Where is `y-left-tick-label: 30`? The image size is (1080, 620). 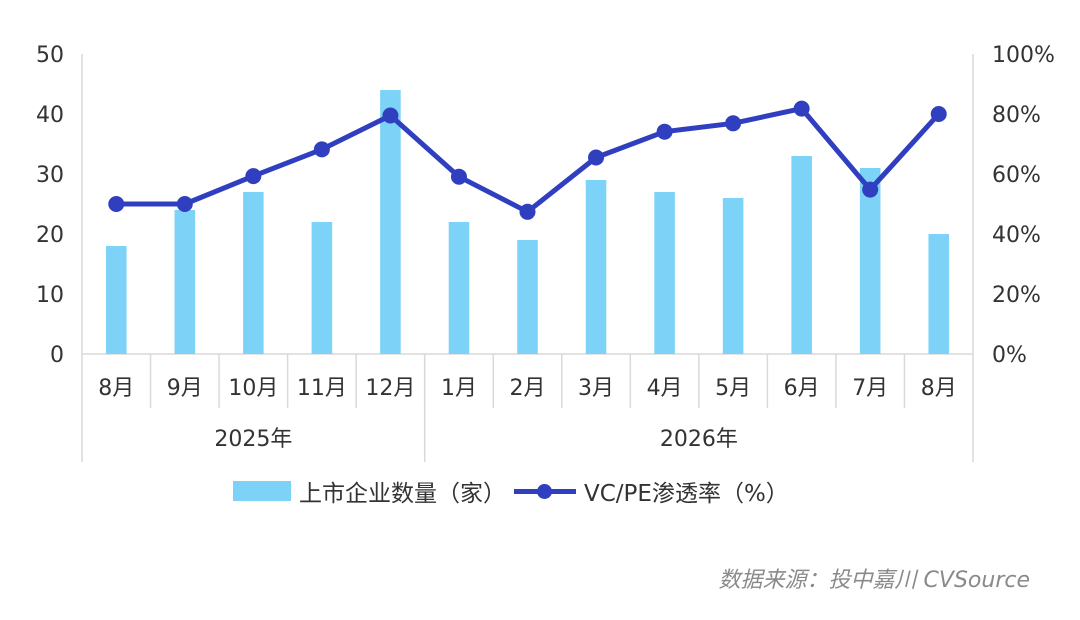 y-left-tick-label: 30 is located at coordinates (50, 175).